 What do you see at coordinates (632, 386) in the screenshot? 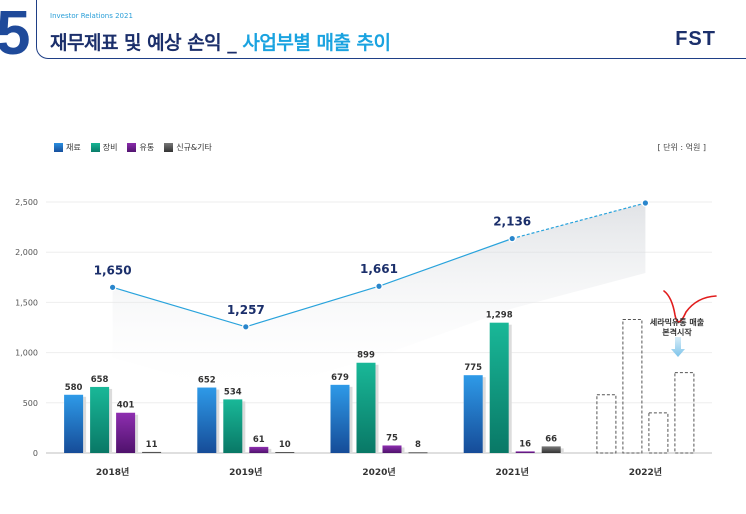
I see `forecast-bar-equipment` at bounding box center [632, 386].